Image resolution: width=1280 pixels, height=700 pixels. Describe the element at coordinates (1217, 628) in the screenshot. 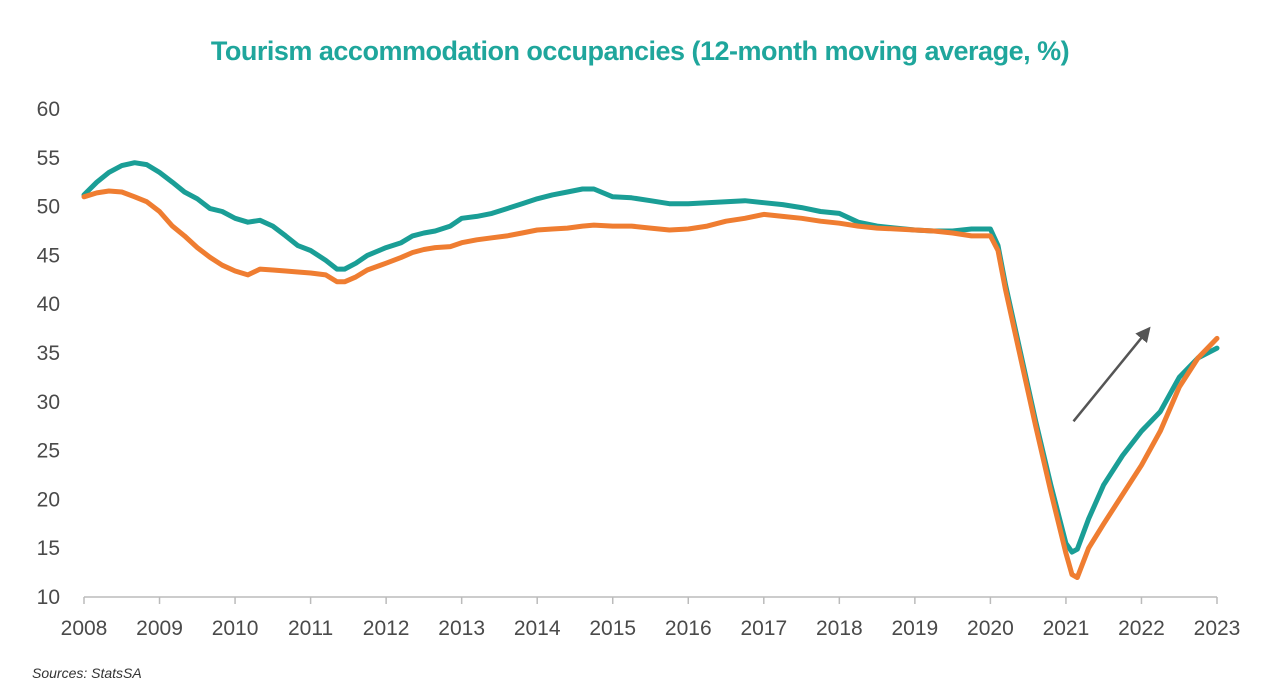

I see `x-tick-label: 2023` at that location.